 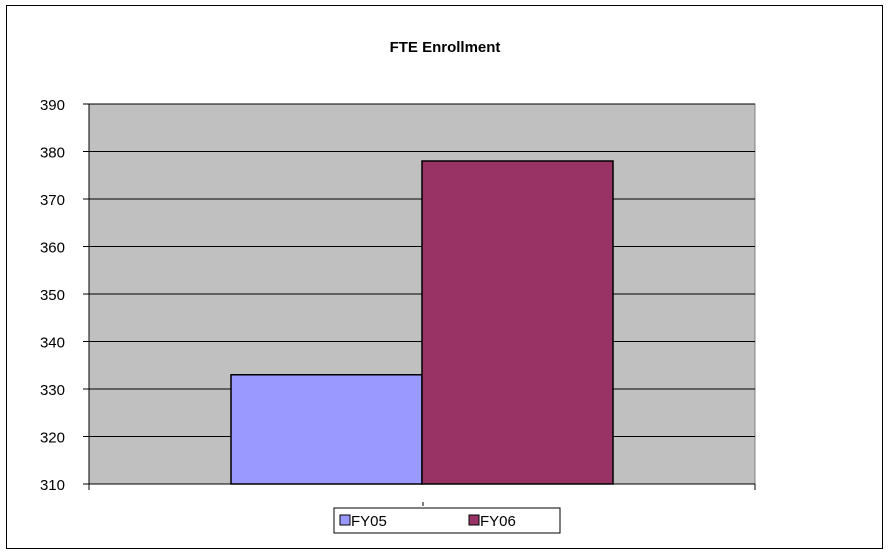 What do you see at coordinates (345, 520) in the screenshot?
I see `legend-swatch-fy05` at bounding box center [345, 520].